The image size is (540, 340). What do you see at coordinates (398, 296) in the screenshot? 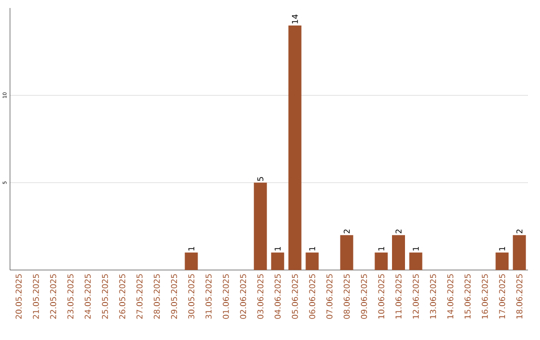
I see `x-tick-label: 11.06.2025` at bounding box center [398, 296].